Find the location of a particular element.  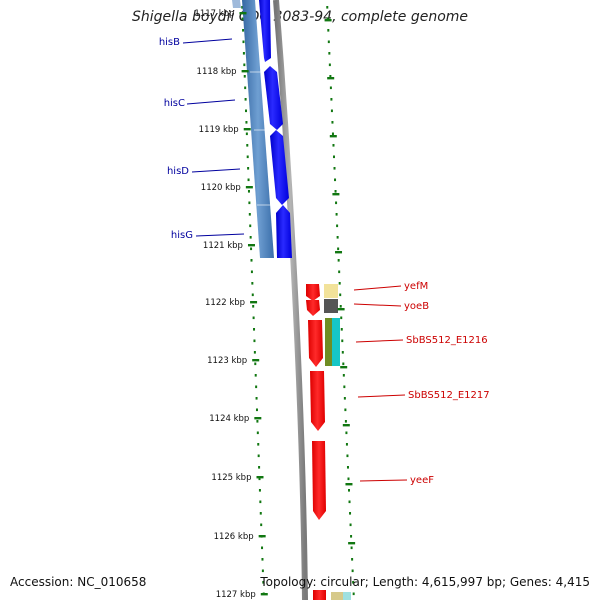

gene-label-right: SbBS512_E1216 is located at coordinates (447, 340).